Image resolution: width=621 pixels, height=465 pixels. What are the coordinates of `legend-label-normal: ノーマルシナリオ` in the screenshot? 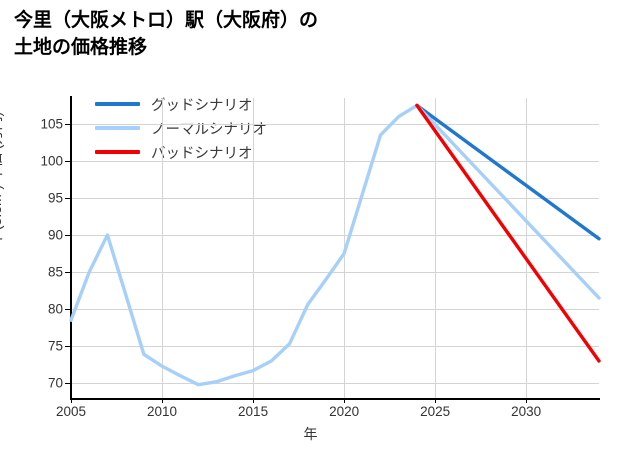 It's located at (209, 129).